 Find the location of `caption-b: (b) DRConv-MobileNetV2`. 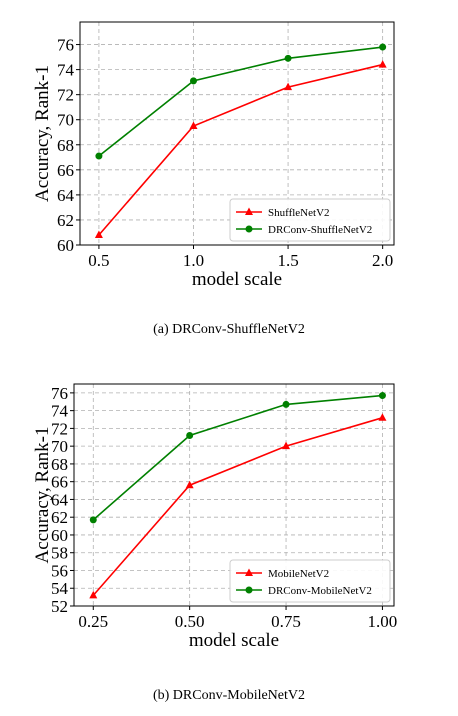

caption-b: (b) DRConv-MobileNetV2 is located at coordinates (229, 695).